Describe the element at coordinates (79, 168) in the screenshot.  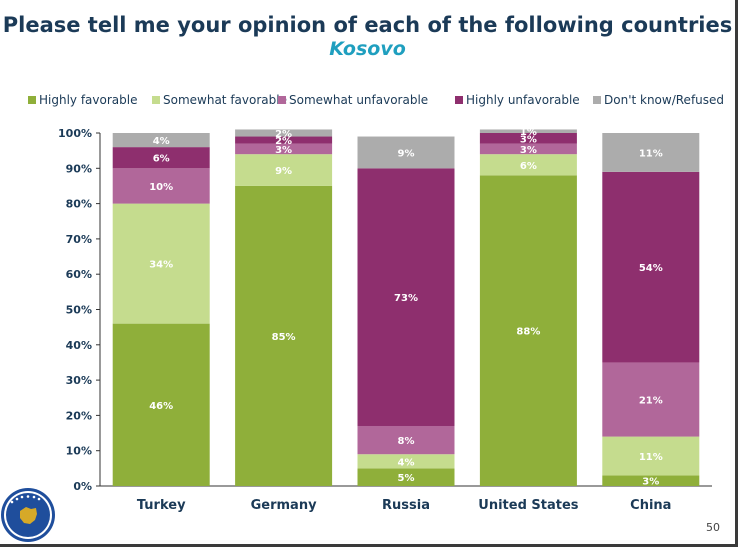
I see `y-tick-label: 90%` at that location.